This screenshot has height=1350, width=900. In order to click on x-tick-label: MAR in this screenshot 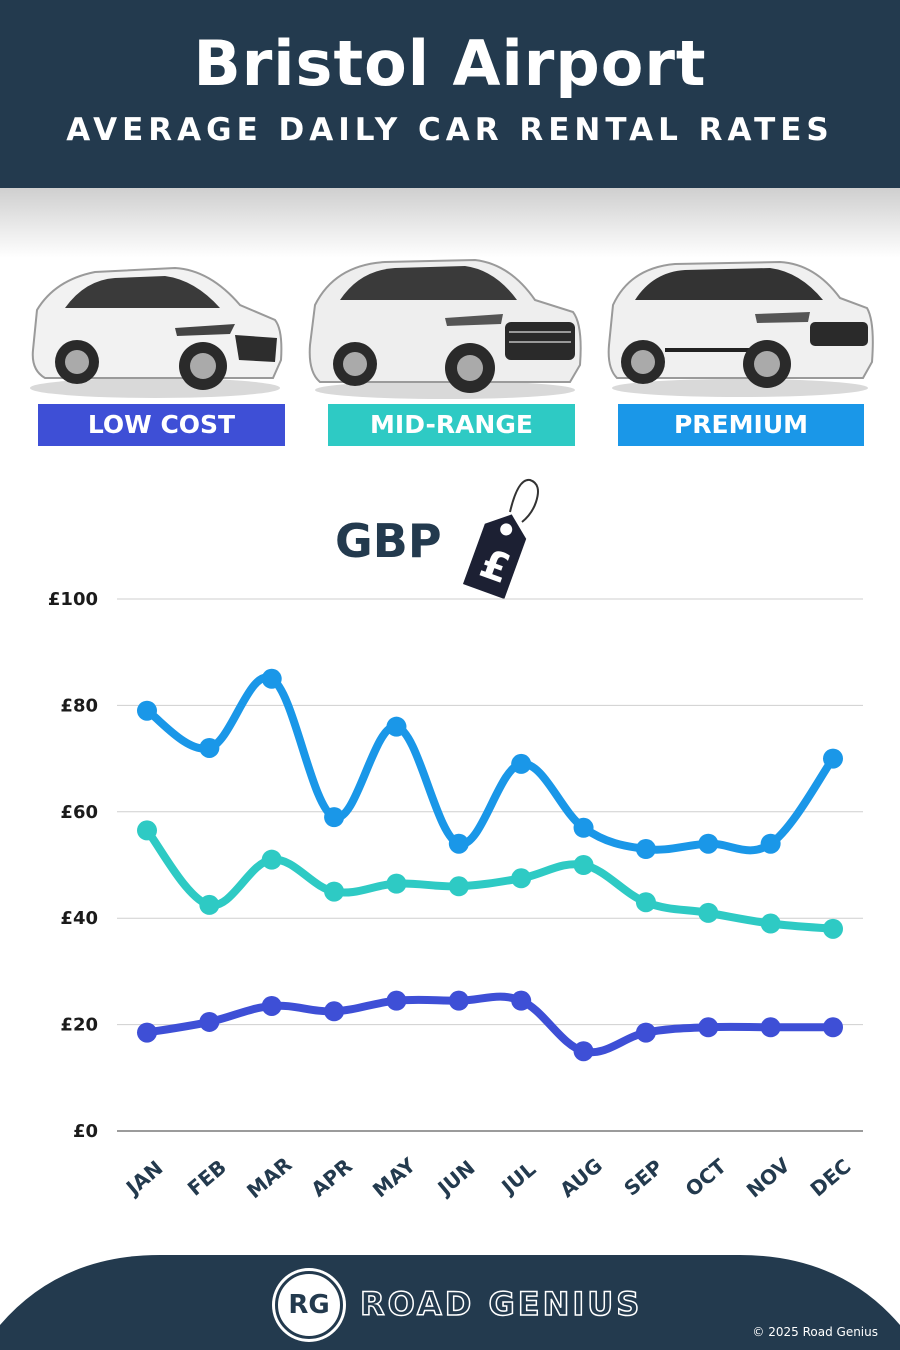, I will do `click(269, 1177)`.